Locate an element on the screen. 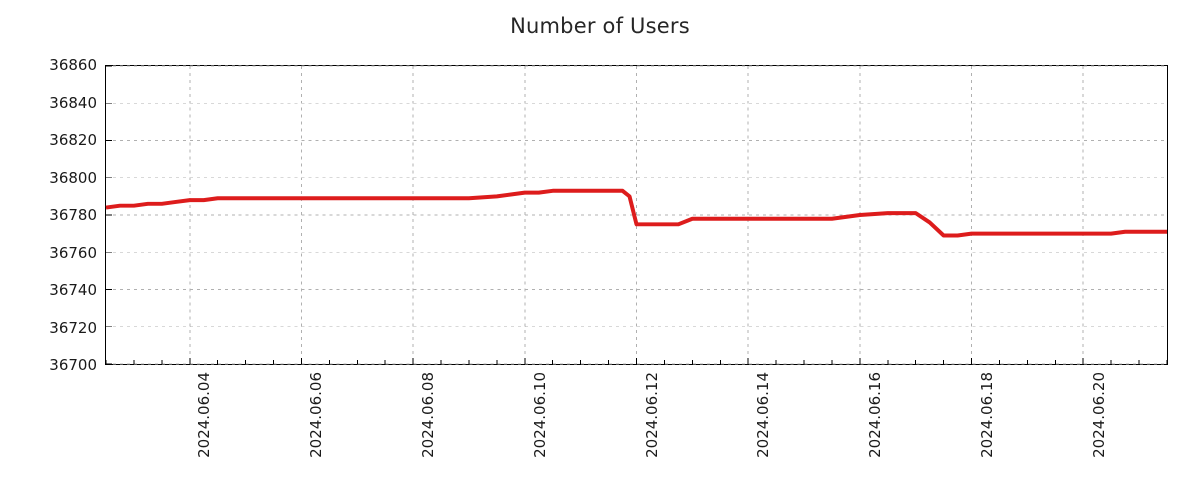 Image resolution: width=1200 pixels, height=500 pixels. y-axis-tick-label: 36780 is located at coordinates (73, 215).